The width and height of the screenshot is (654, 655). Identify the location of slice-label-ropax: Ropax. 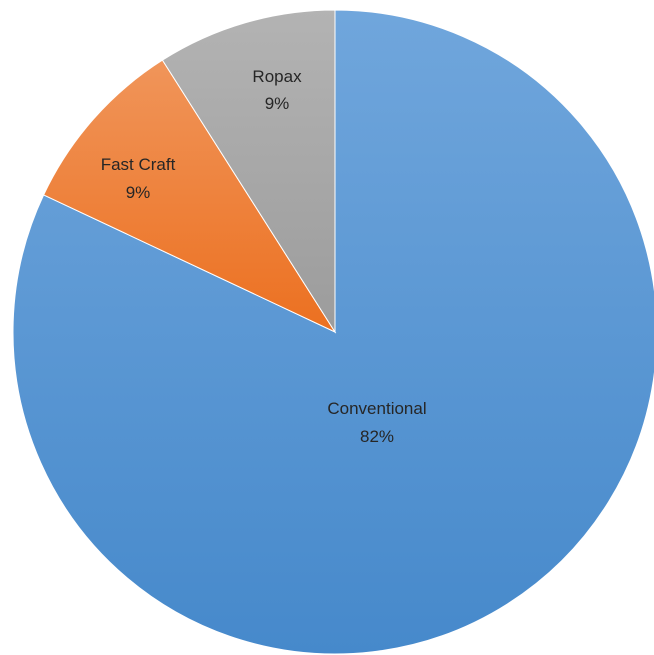
(277, 76).